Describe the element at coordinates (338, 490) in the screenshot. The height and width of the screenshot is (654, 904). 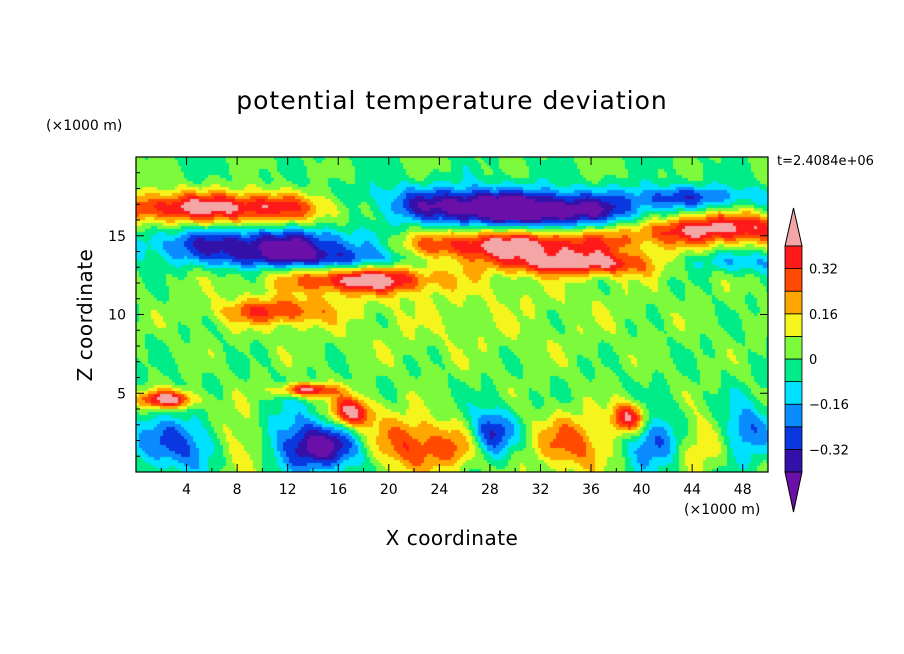
I see `x-tick-label: 16` at that location.